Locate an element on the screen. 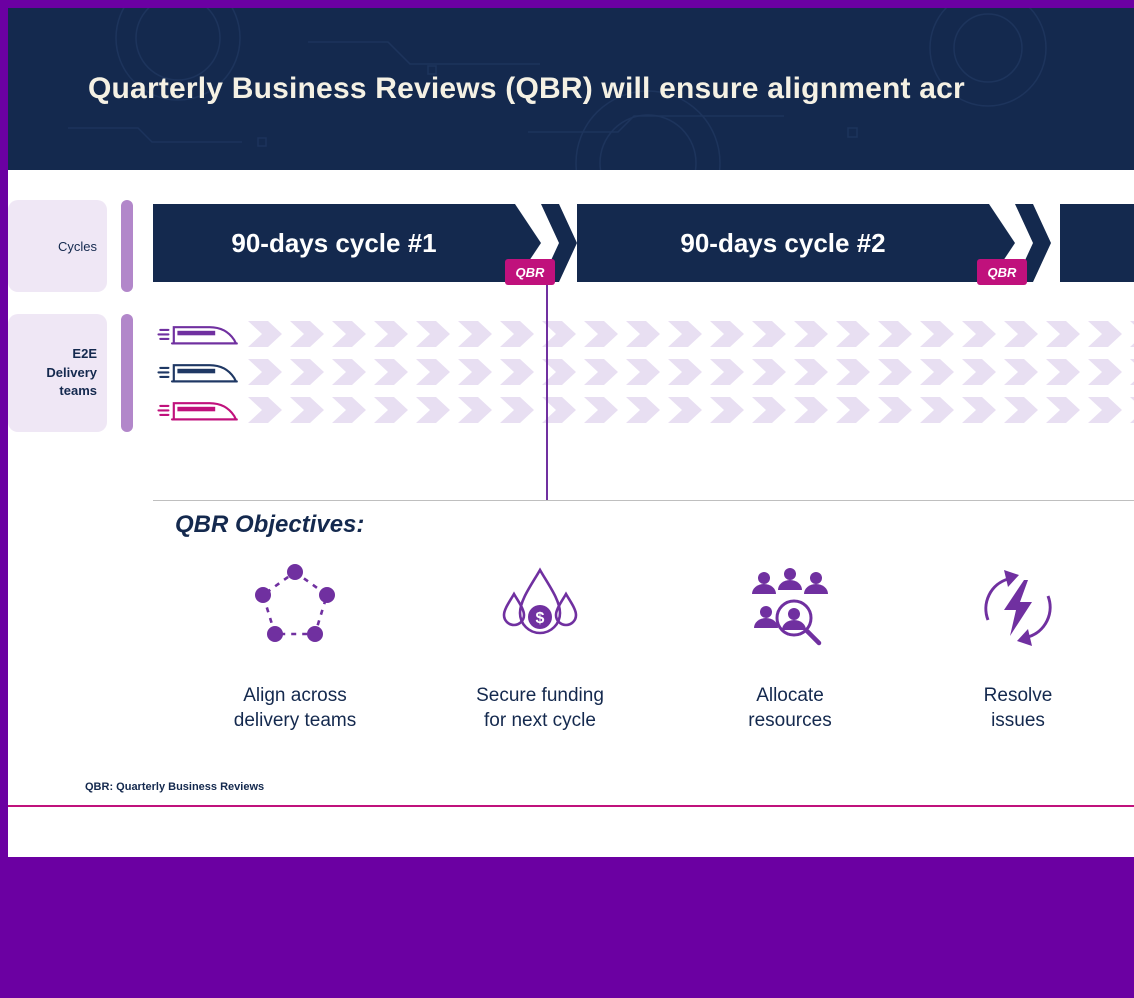 The image size is (1134, 998). footer-band is located at coordinates (567, 927).